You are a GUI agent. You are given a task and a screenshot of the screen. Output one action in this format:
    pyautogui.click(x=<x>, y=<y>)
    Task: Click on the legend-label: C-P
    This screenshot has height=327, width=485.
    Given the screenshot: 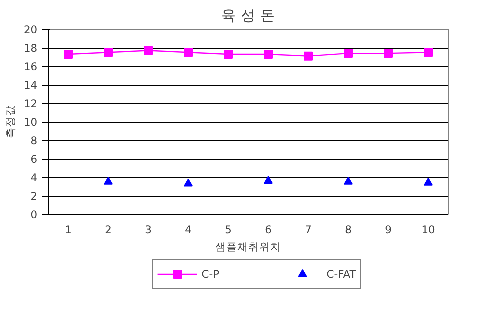 What is the action you would take?
    pyautogui.click(x=211, y=274)
    